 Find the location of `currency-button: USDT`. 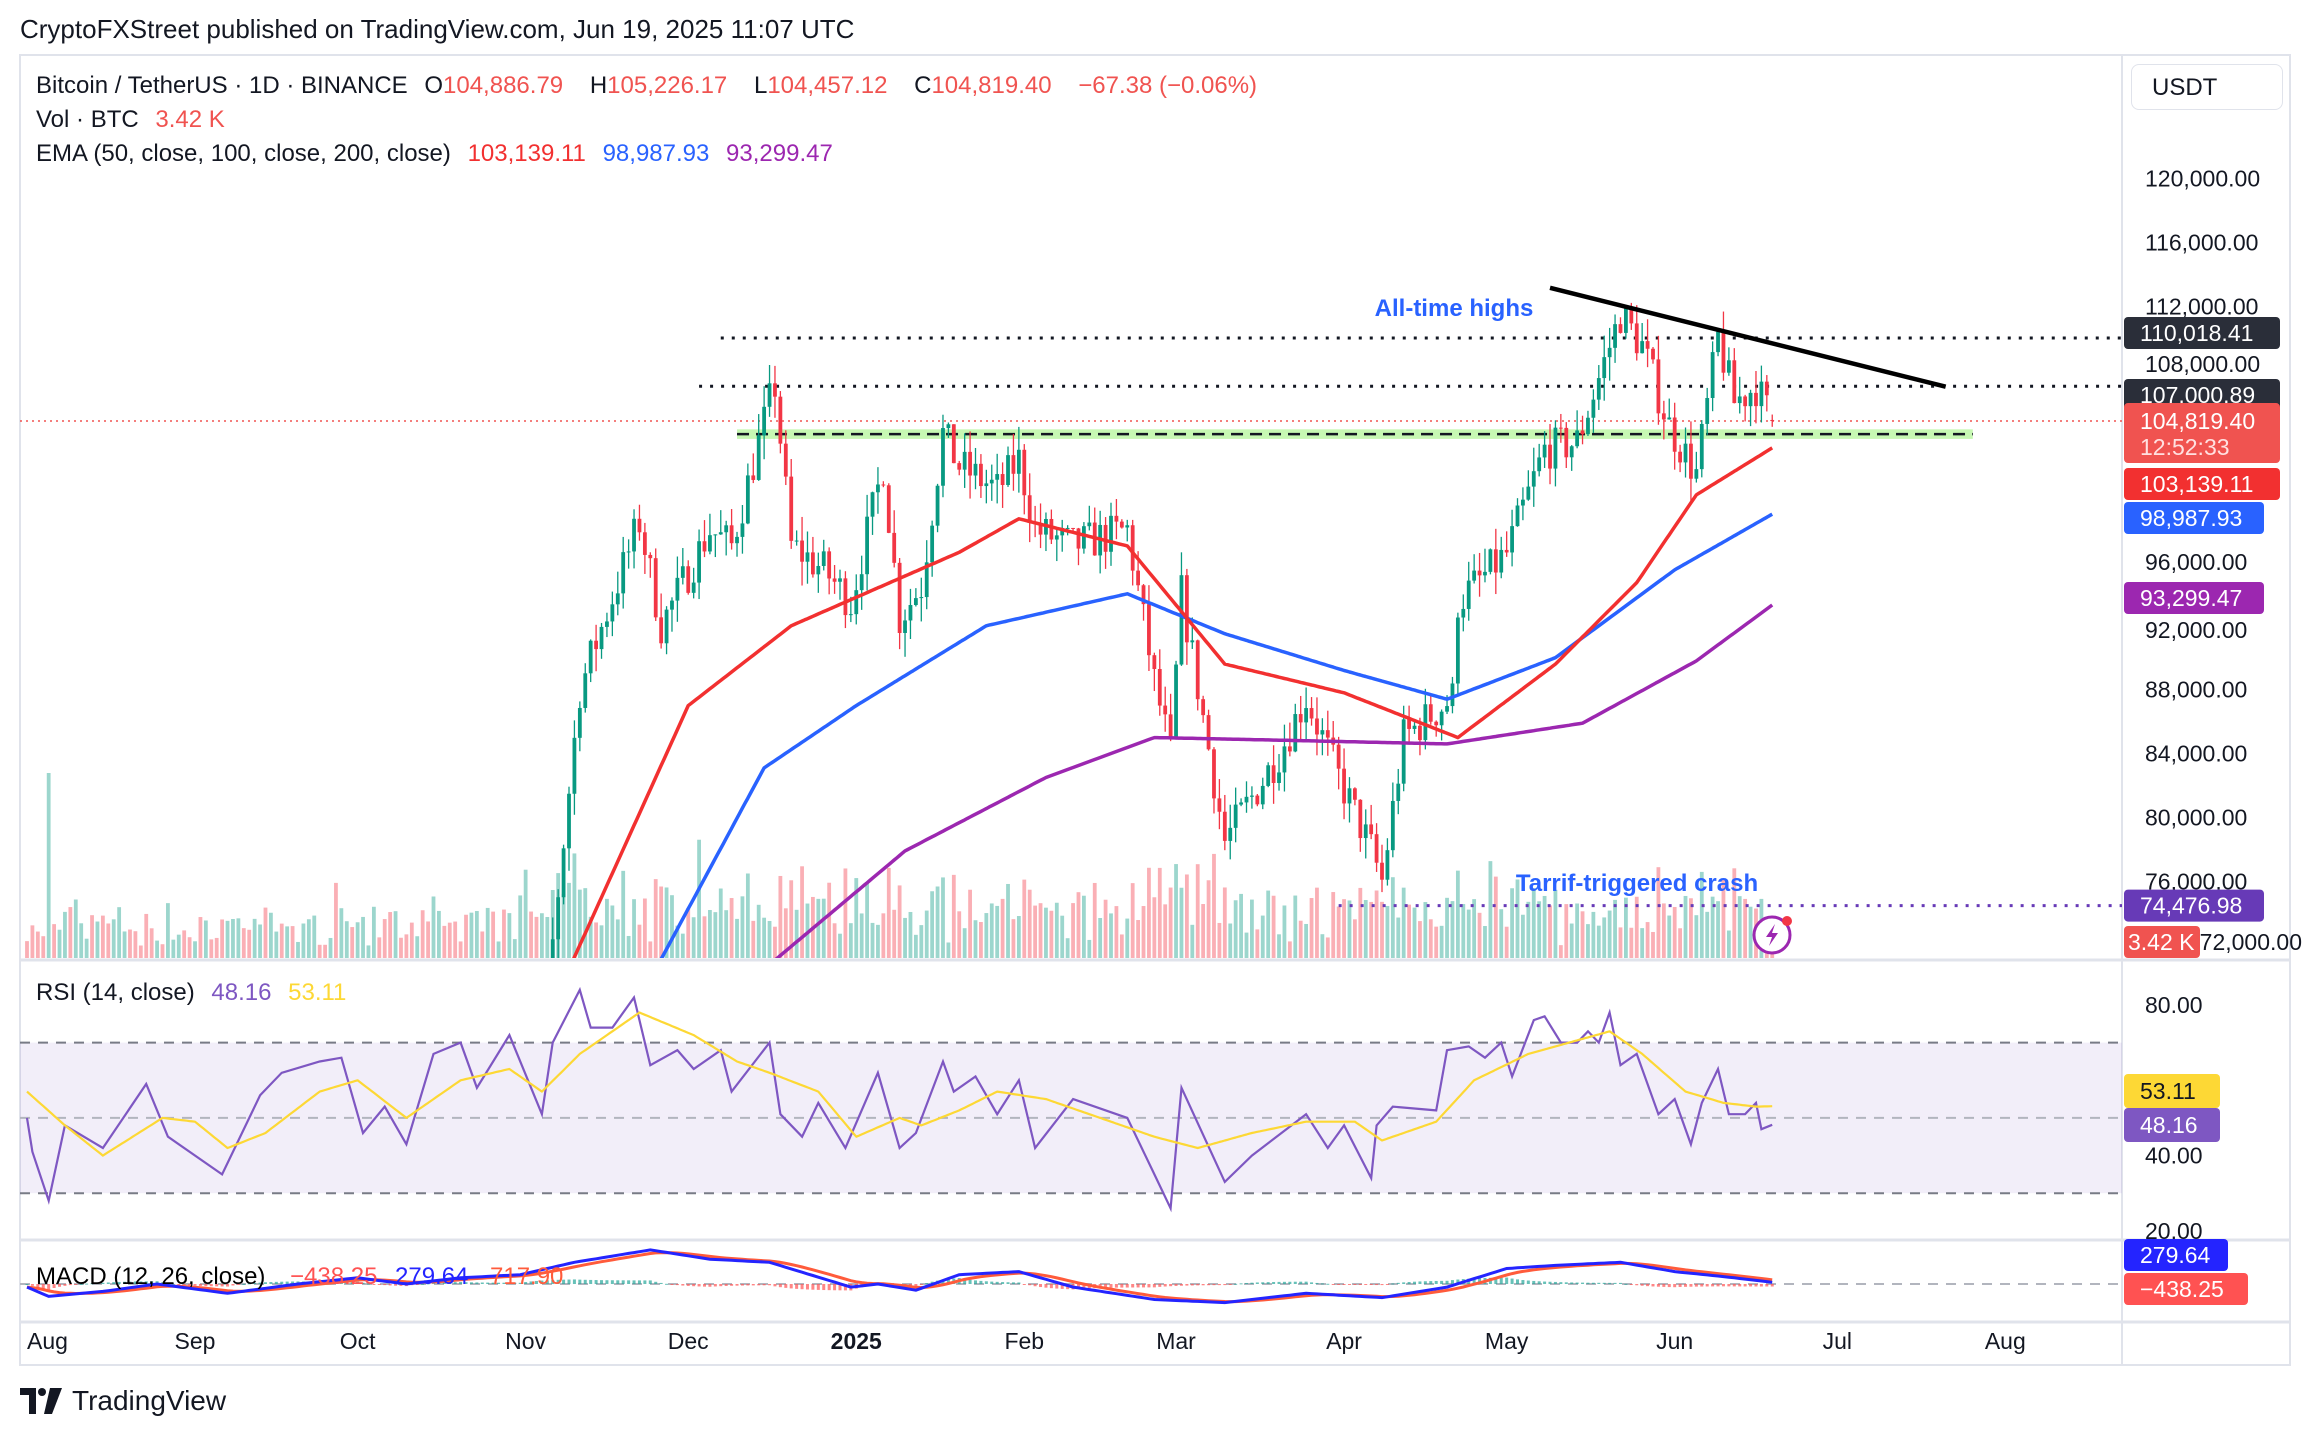

currency-button: USDT is located at coordinates (2207, 87).